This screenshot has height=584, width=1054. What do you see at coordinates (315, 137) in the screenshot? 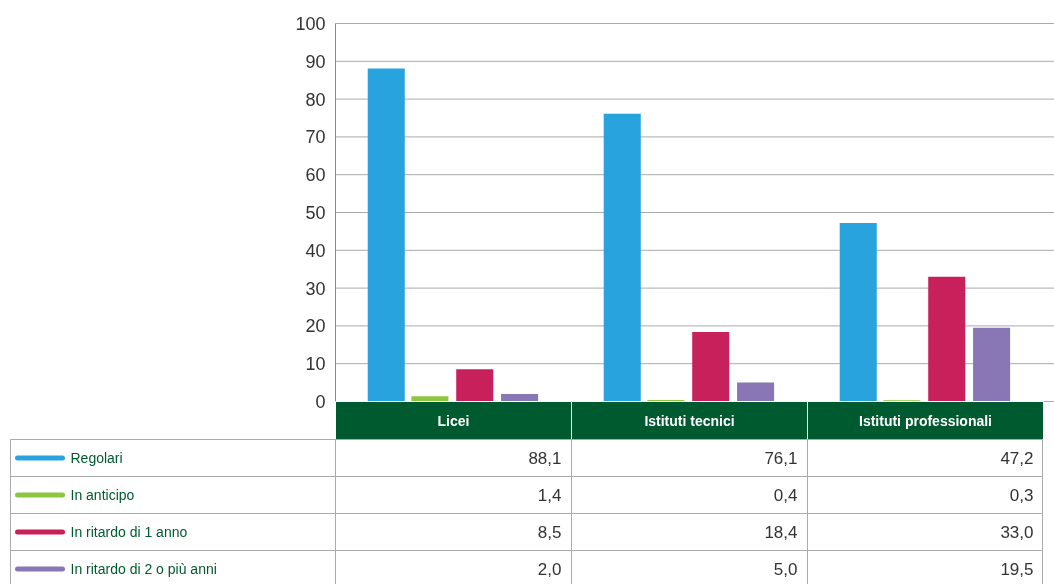
I see `y-tick-label: 70` at bounding box center [315, 137].